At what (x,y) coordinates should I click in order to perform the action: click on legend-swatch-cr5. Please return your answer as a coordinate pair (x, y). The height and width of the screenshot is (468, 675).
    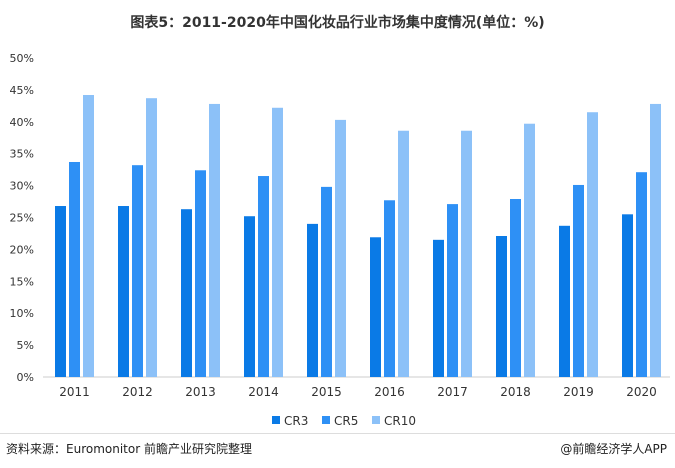
    Looking at the image, I should click on (326, 420).